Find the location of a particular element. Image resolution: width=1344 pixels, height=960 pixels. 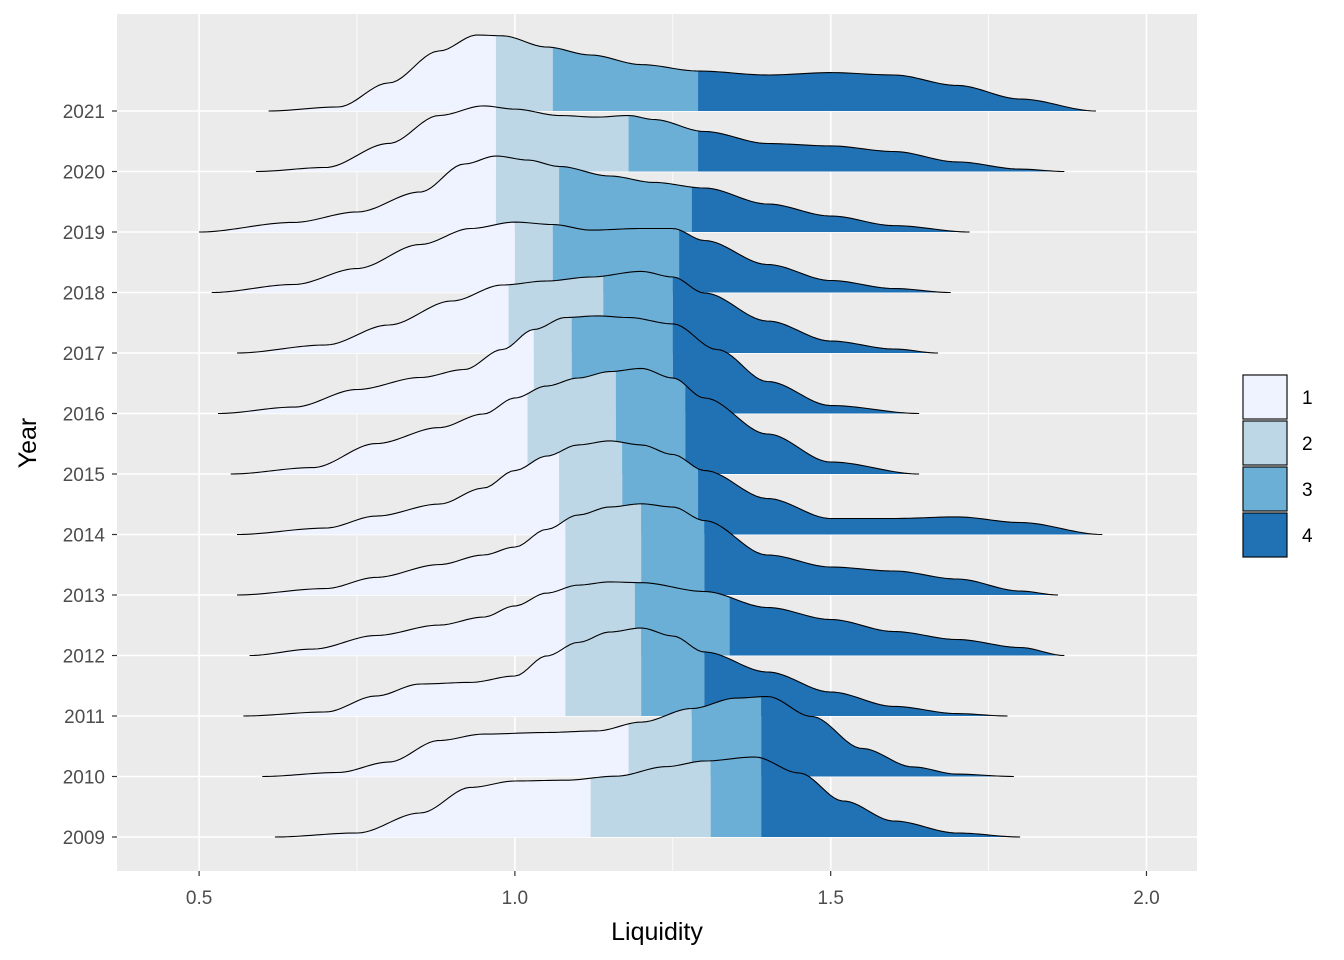

ridge-2009-outline is located at coordinates (647, 797).